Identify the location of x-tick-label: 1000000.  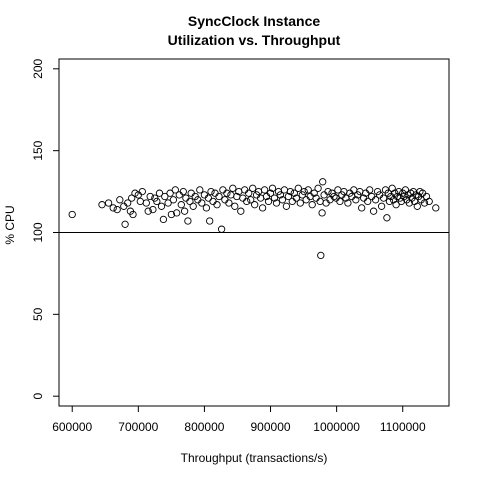
(336, 427).